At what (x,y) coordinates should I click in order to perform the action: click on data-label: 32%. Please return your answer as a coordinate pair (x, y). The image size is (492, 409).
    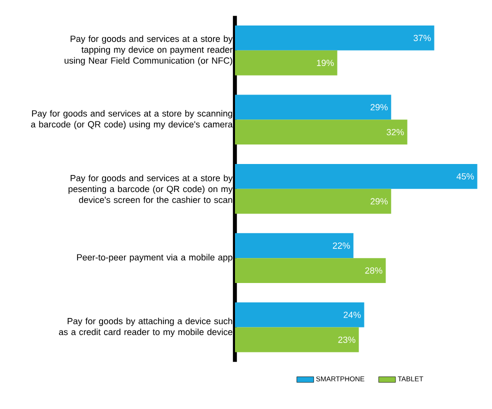
    Looking at the image, I should click on (395, 132).